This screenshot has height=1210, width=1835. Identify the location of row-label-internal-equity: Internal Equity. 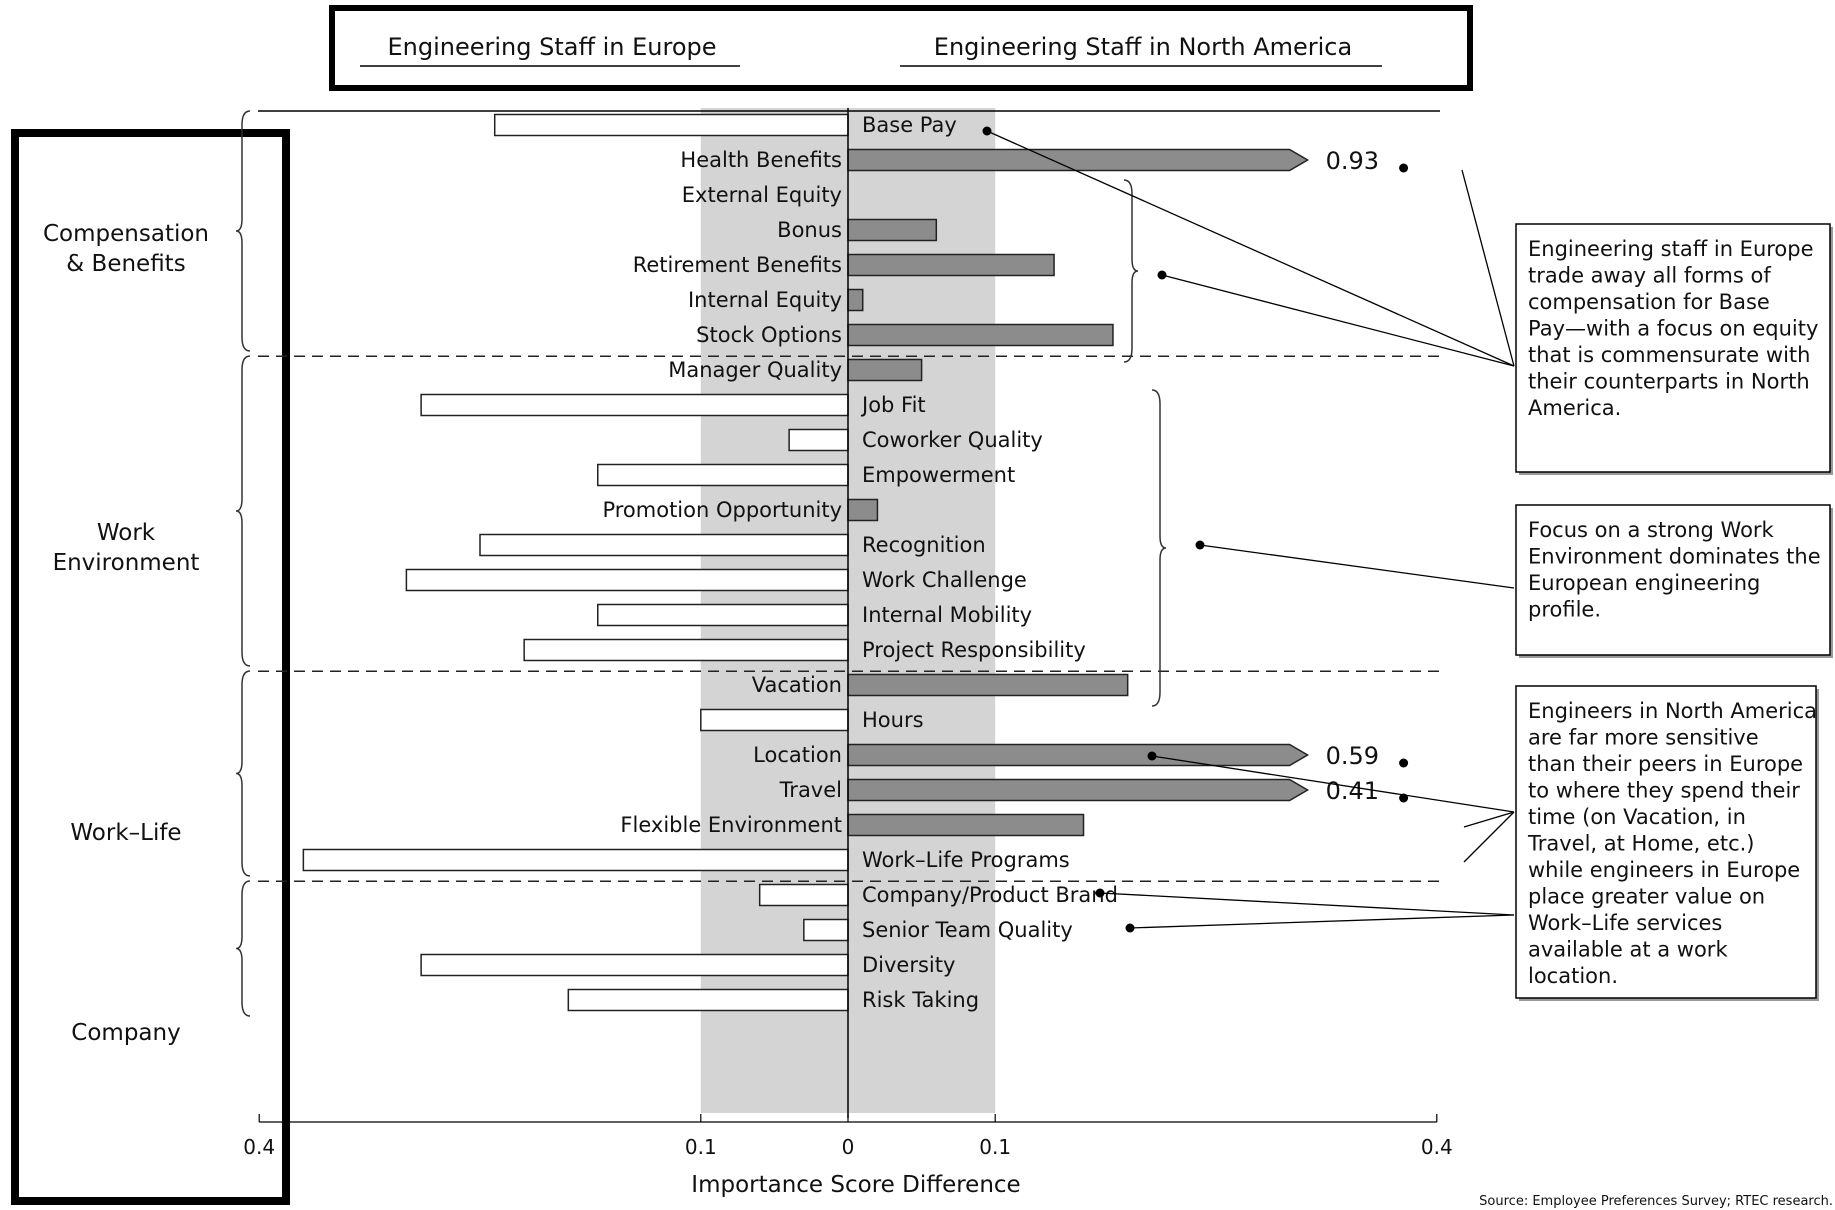
(765, 300).